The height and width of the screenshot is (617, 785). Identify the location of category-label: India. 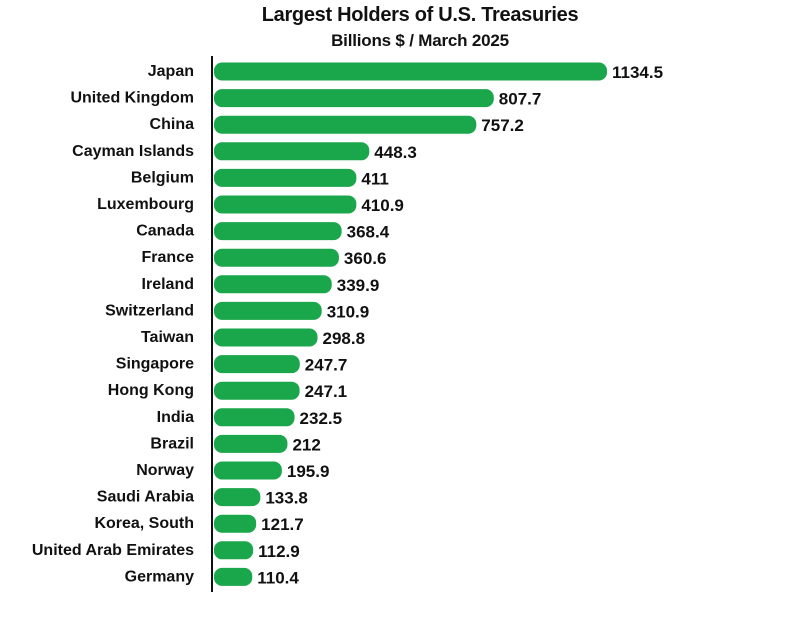
(175, 417).